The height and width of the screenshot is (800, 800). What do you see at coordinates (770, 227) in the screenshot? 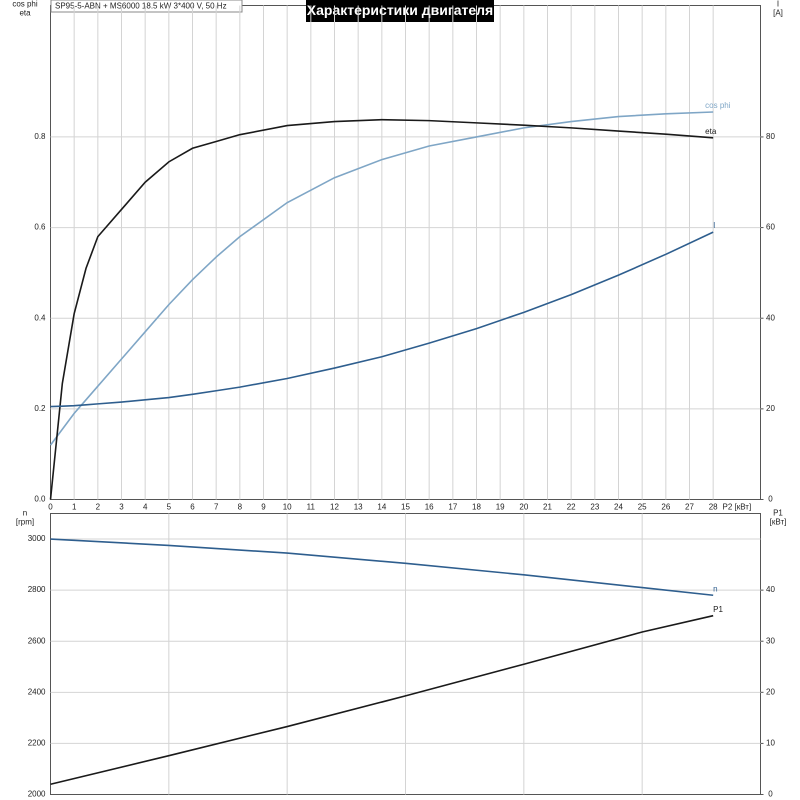
I see `y2-tick-label: 60` at bounding box center [770, 227].